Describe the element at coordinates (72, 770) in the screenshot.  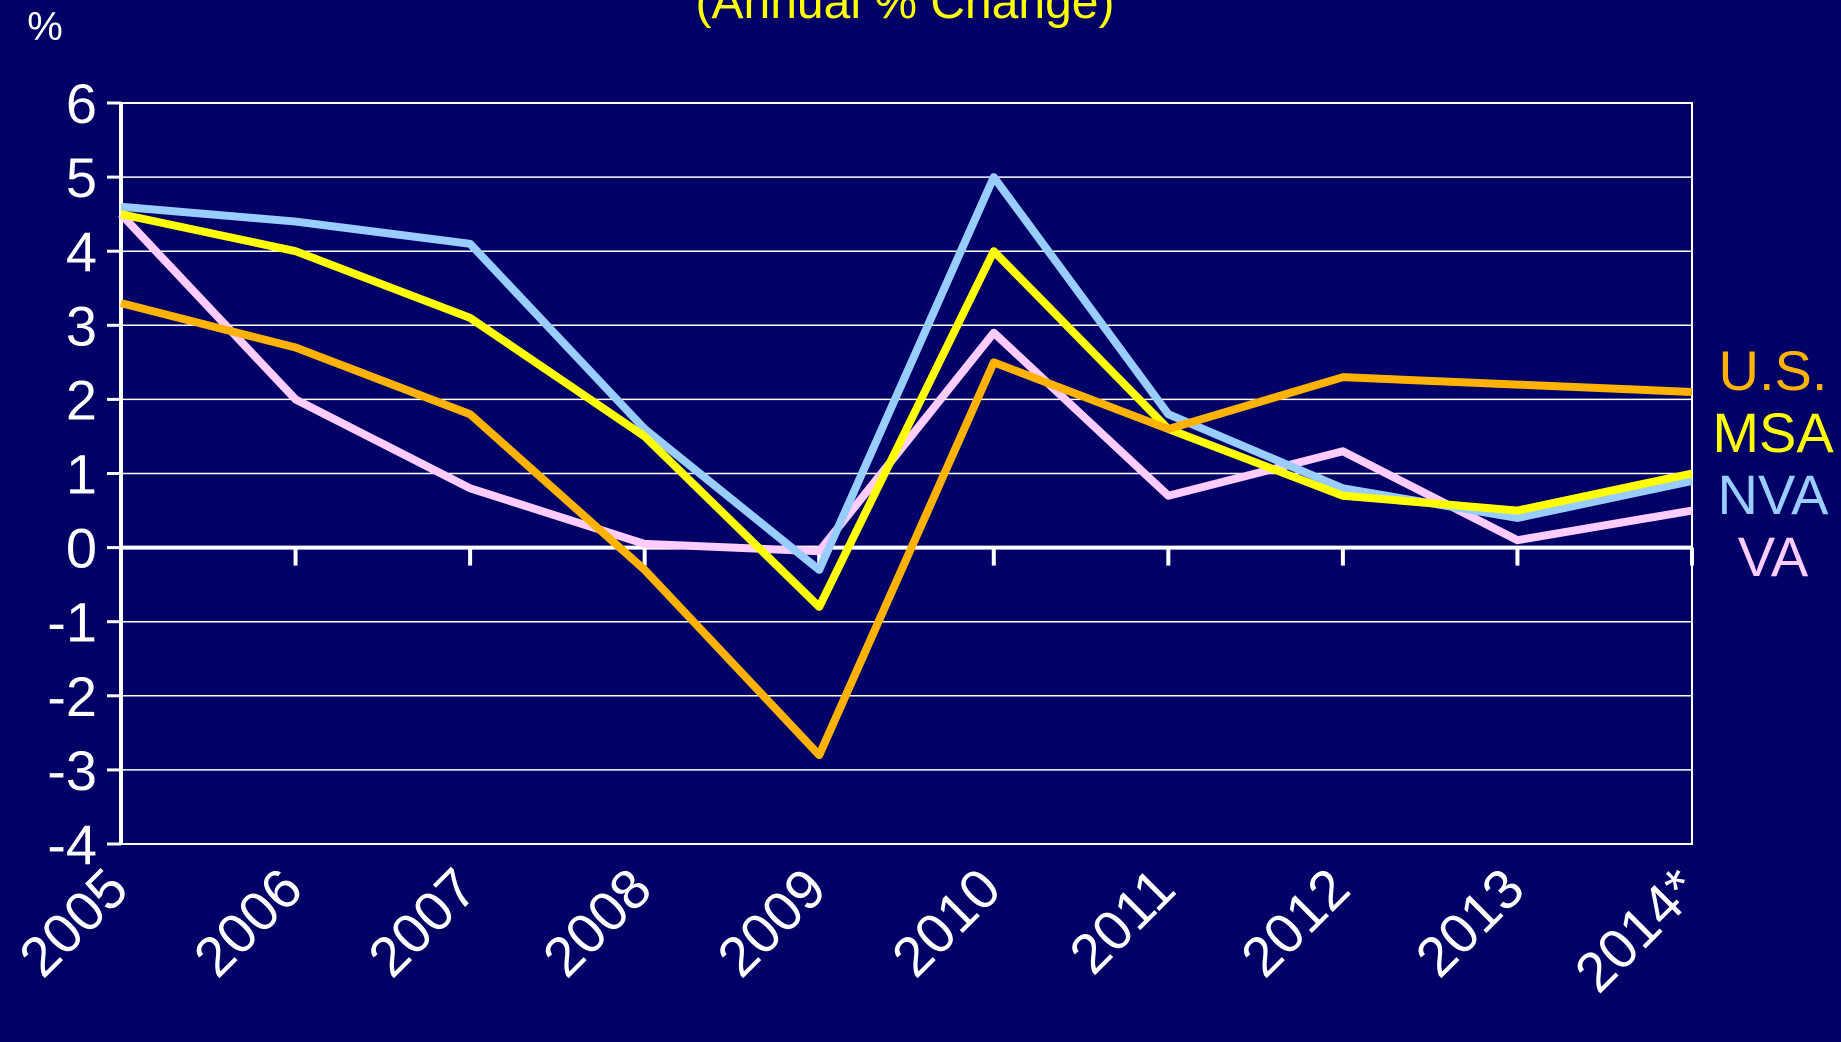
I see `y-tick-label: -3` at that location.